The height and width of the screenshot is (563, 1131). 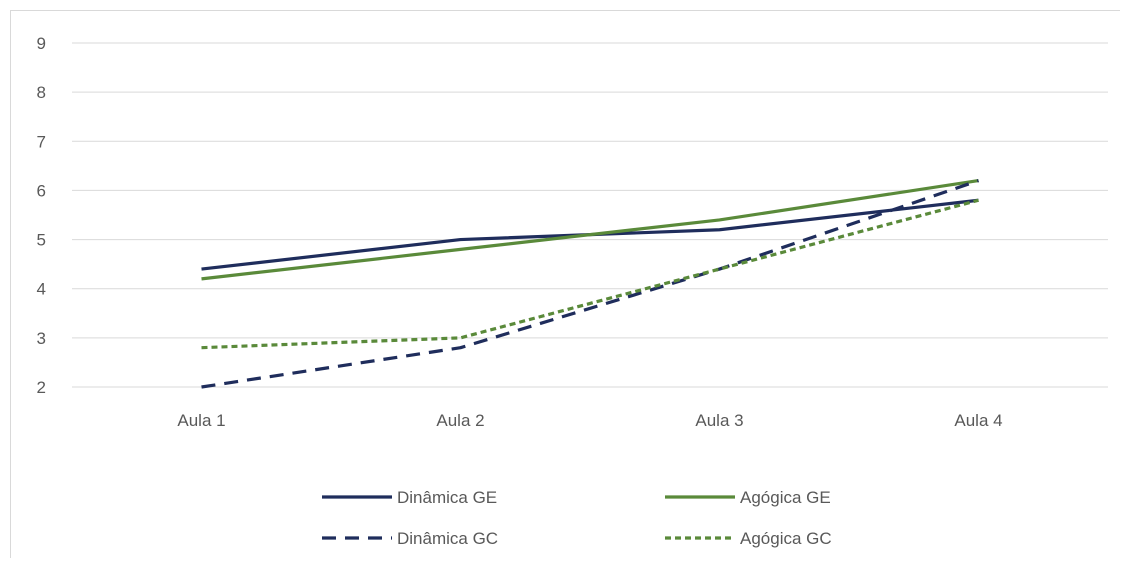 I want to click on x-tick-label: Aula 1, so click(x=201, y=420).